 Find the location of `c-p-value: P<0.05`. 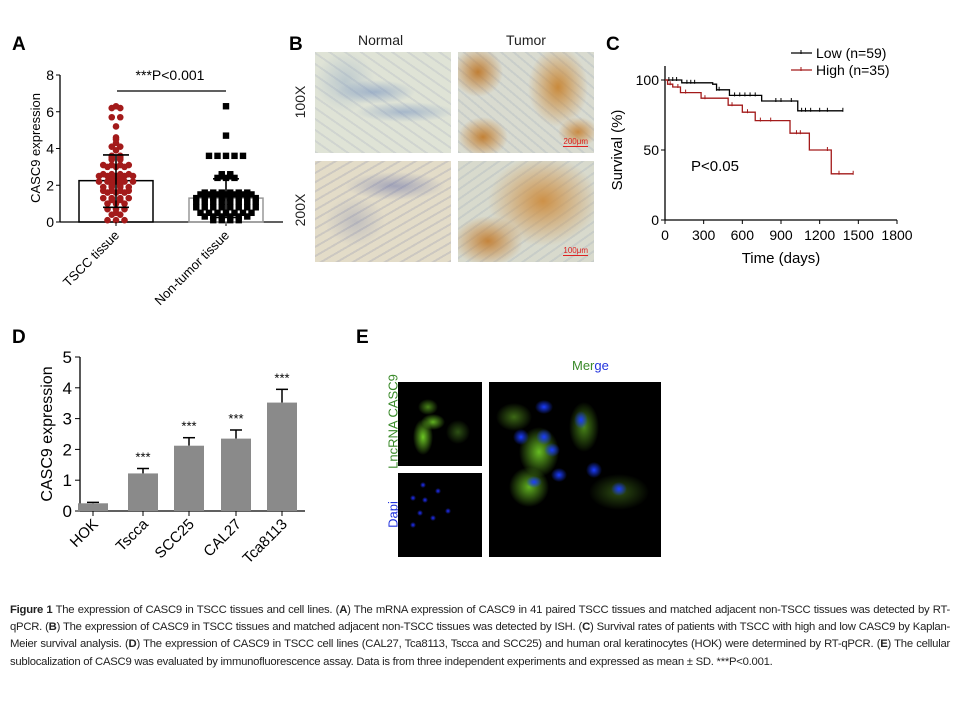

c-p-value: P<0.05 is located at coordinates (715, 166).